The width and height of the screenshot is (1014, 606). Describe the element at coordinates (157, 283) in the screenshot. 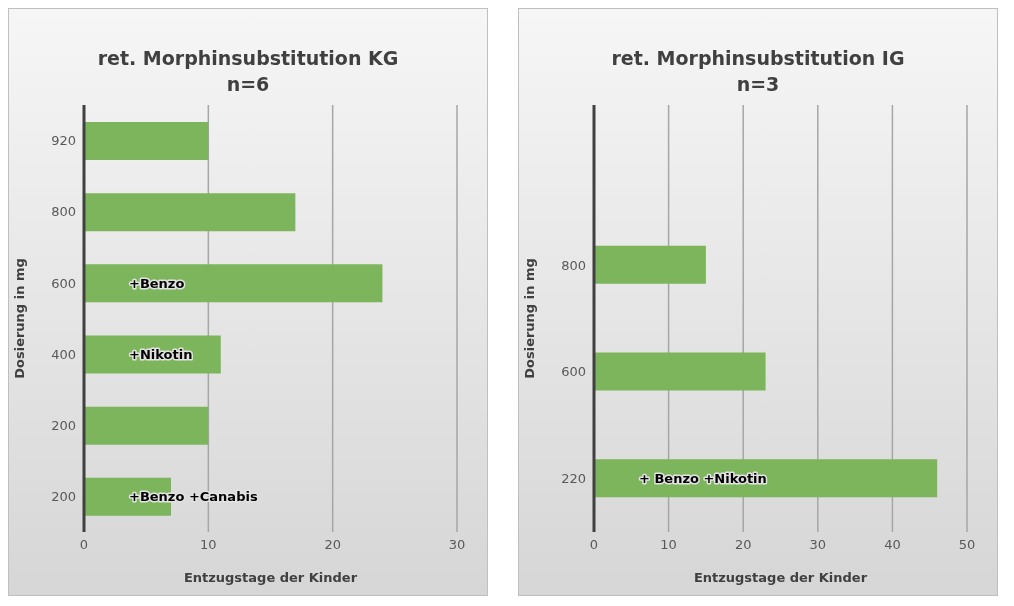

I see `data-label: +Benzo` at that location.